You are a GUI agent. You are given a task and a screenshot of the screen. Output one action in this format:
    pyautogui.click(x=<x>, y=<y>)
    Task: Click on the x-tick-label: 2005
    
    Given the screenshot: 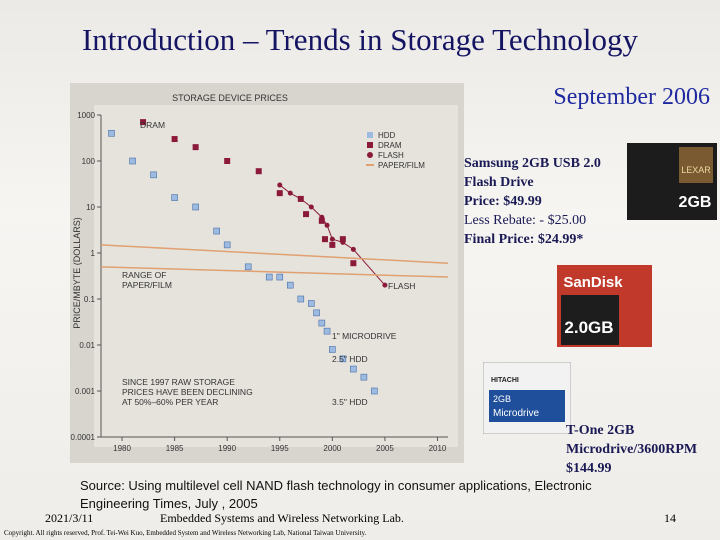 What is the action you would take?
    pyautogui.click(x=385, y=448)
    